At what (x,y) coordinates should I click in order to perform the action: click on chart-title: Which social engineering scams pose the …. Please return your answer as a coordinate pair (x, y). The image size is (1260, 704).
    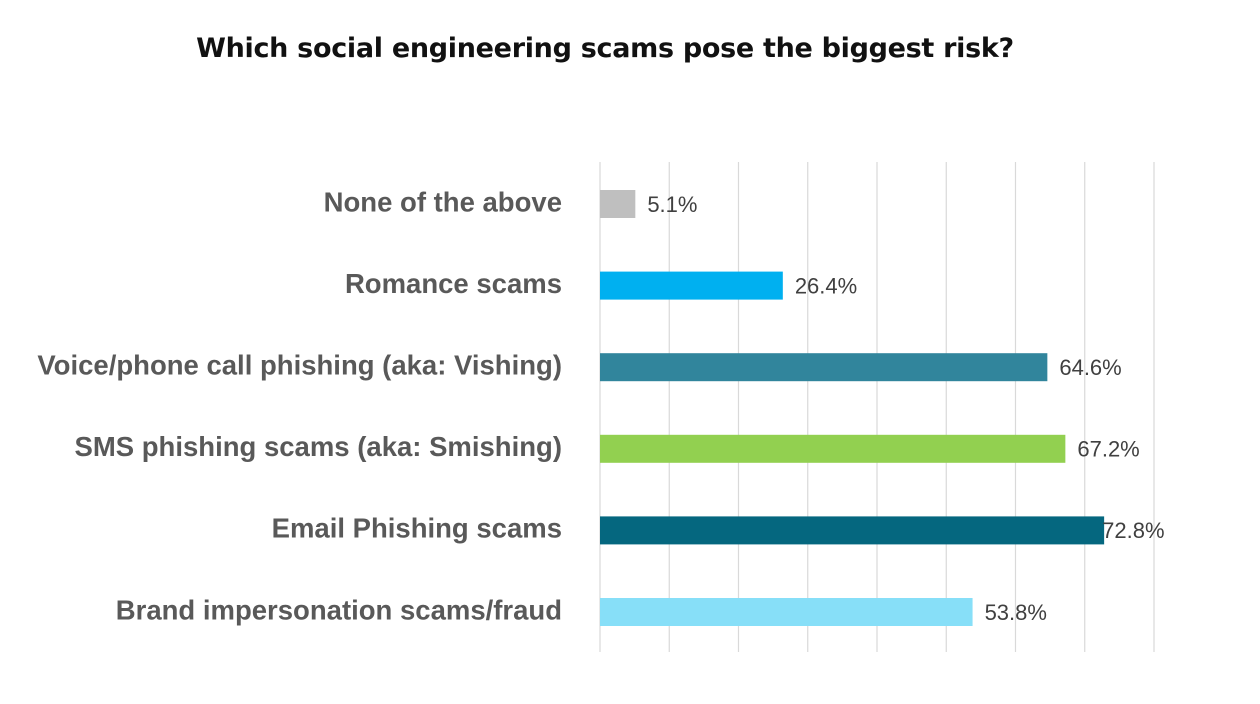
    Looking at the image, I should click on (605, 48).